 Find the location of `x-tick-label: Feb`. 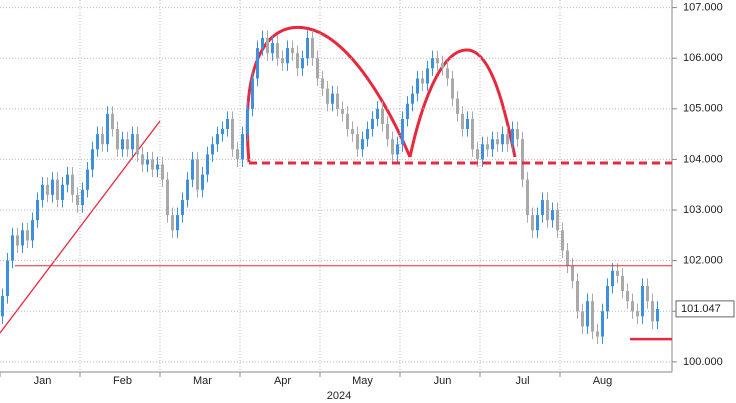

x-tick-label: Feb is located at coordinates (122, 381).